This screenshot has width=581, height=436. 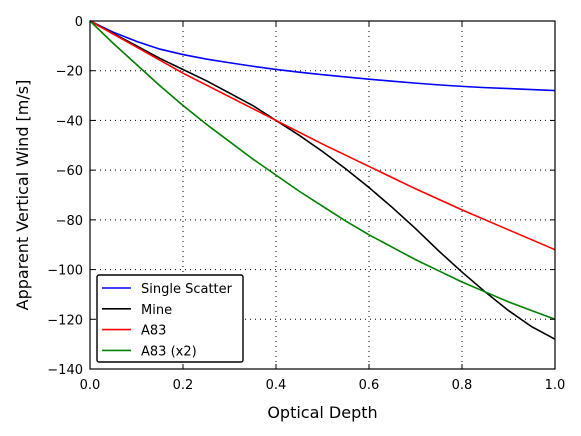 I want to click on x-tick-label: 0.4, so click(x=276, y=385).